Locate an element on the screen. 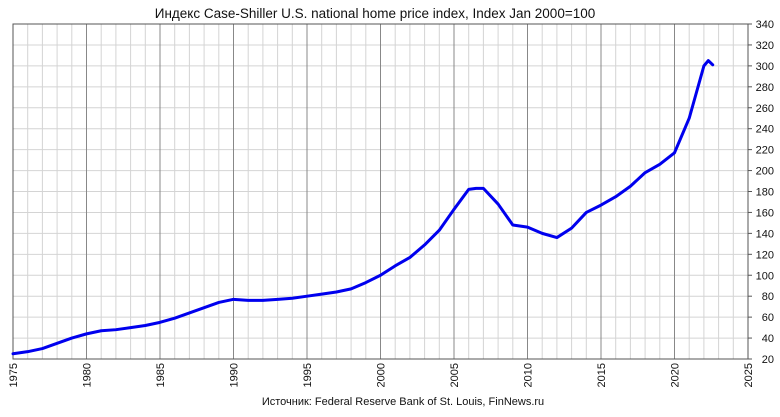  y-tick-label: 320 is located at coordinates (765, 46).